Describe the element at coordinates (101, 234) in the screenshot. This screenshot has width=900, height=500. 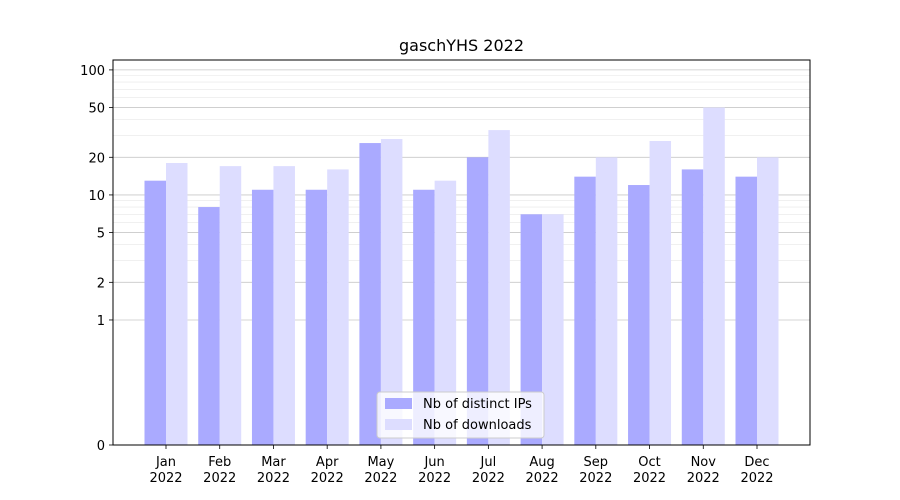
I see `y-tick-label: 5` at that location.